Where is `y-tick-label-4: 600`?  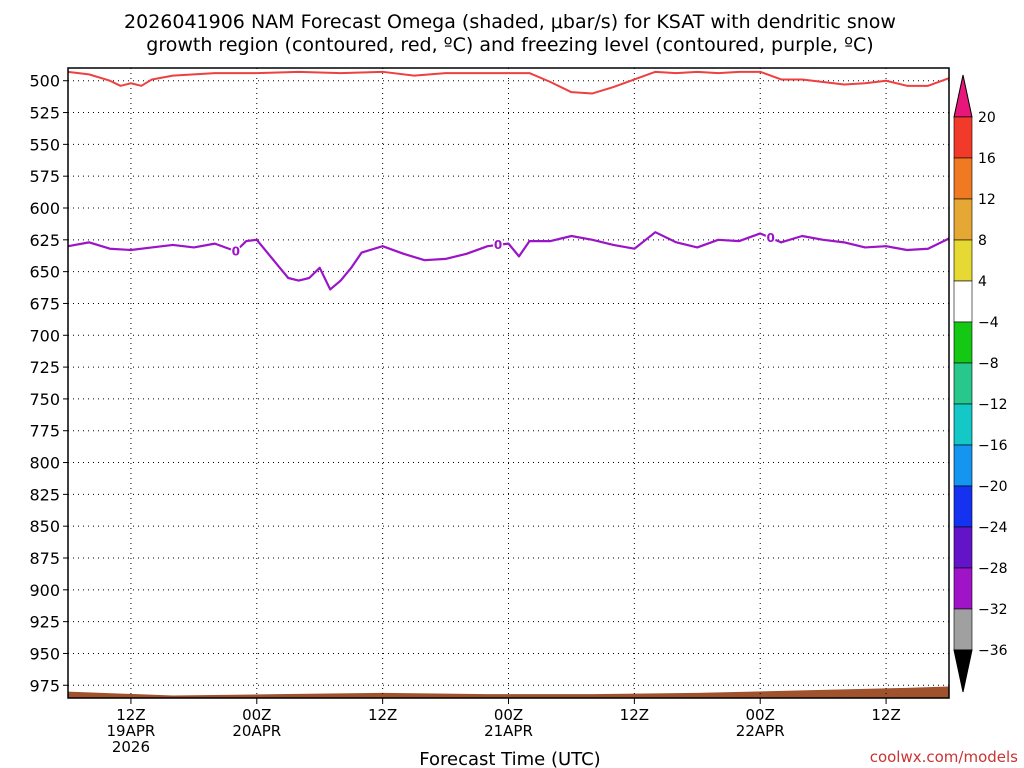 y-tick-label-4: 600 is located at coordinates (44, 208).